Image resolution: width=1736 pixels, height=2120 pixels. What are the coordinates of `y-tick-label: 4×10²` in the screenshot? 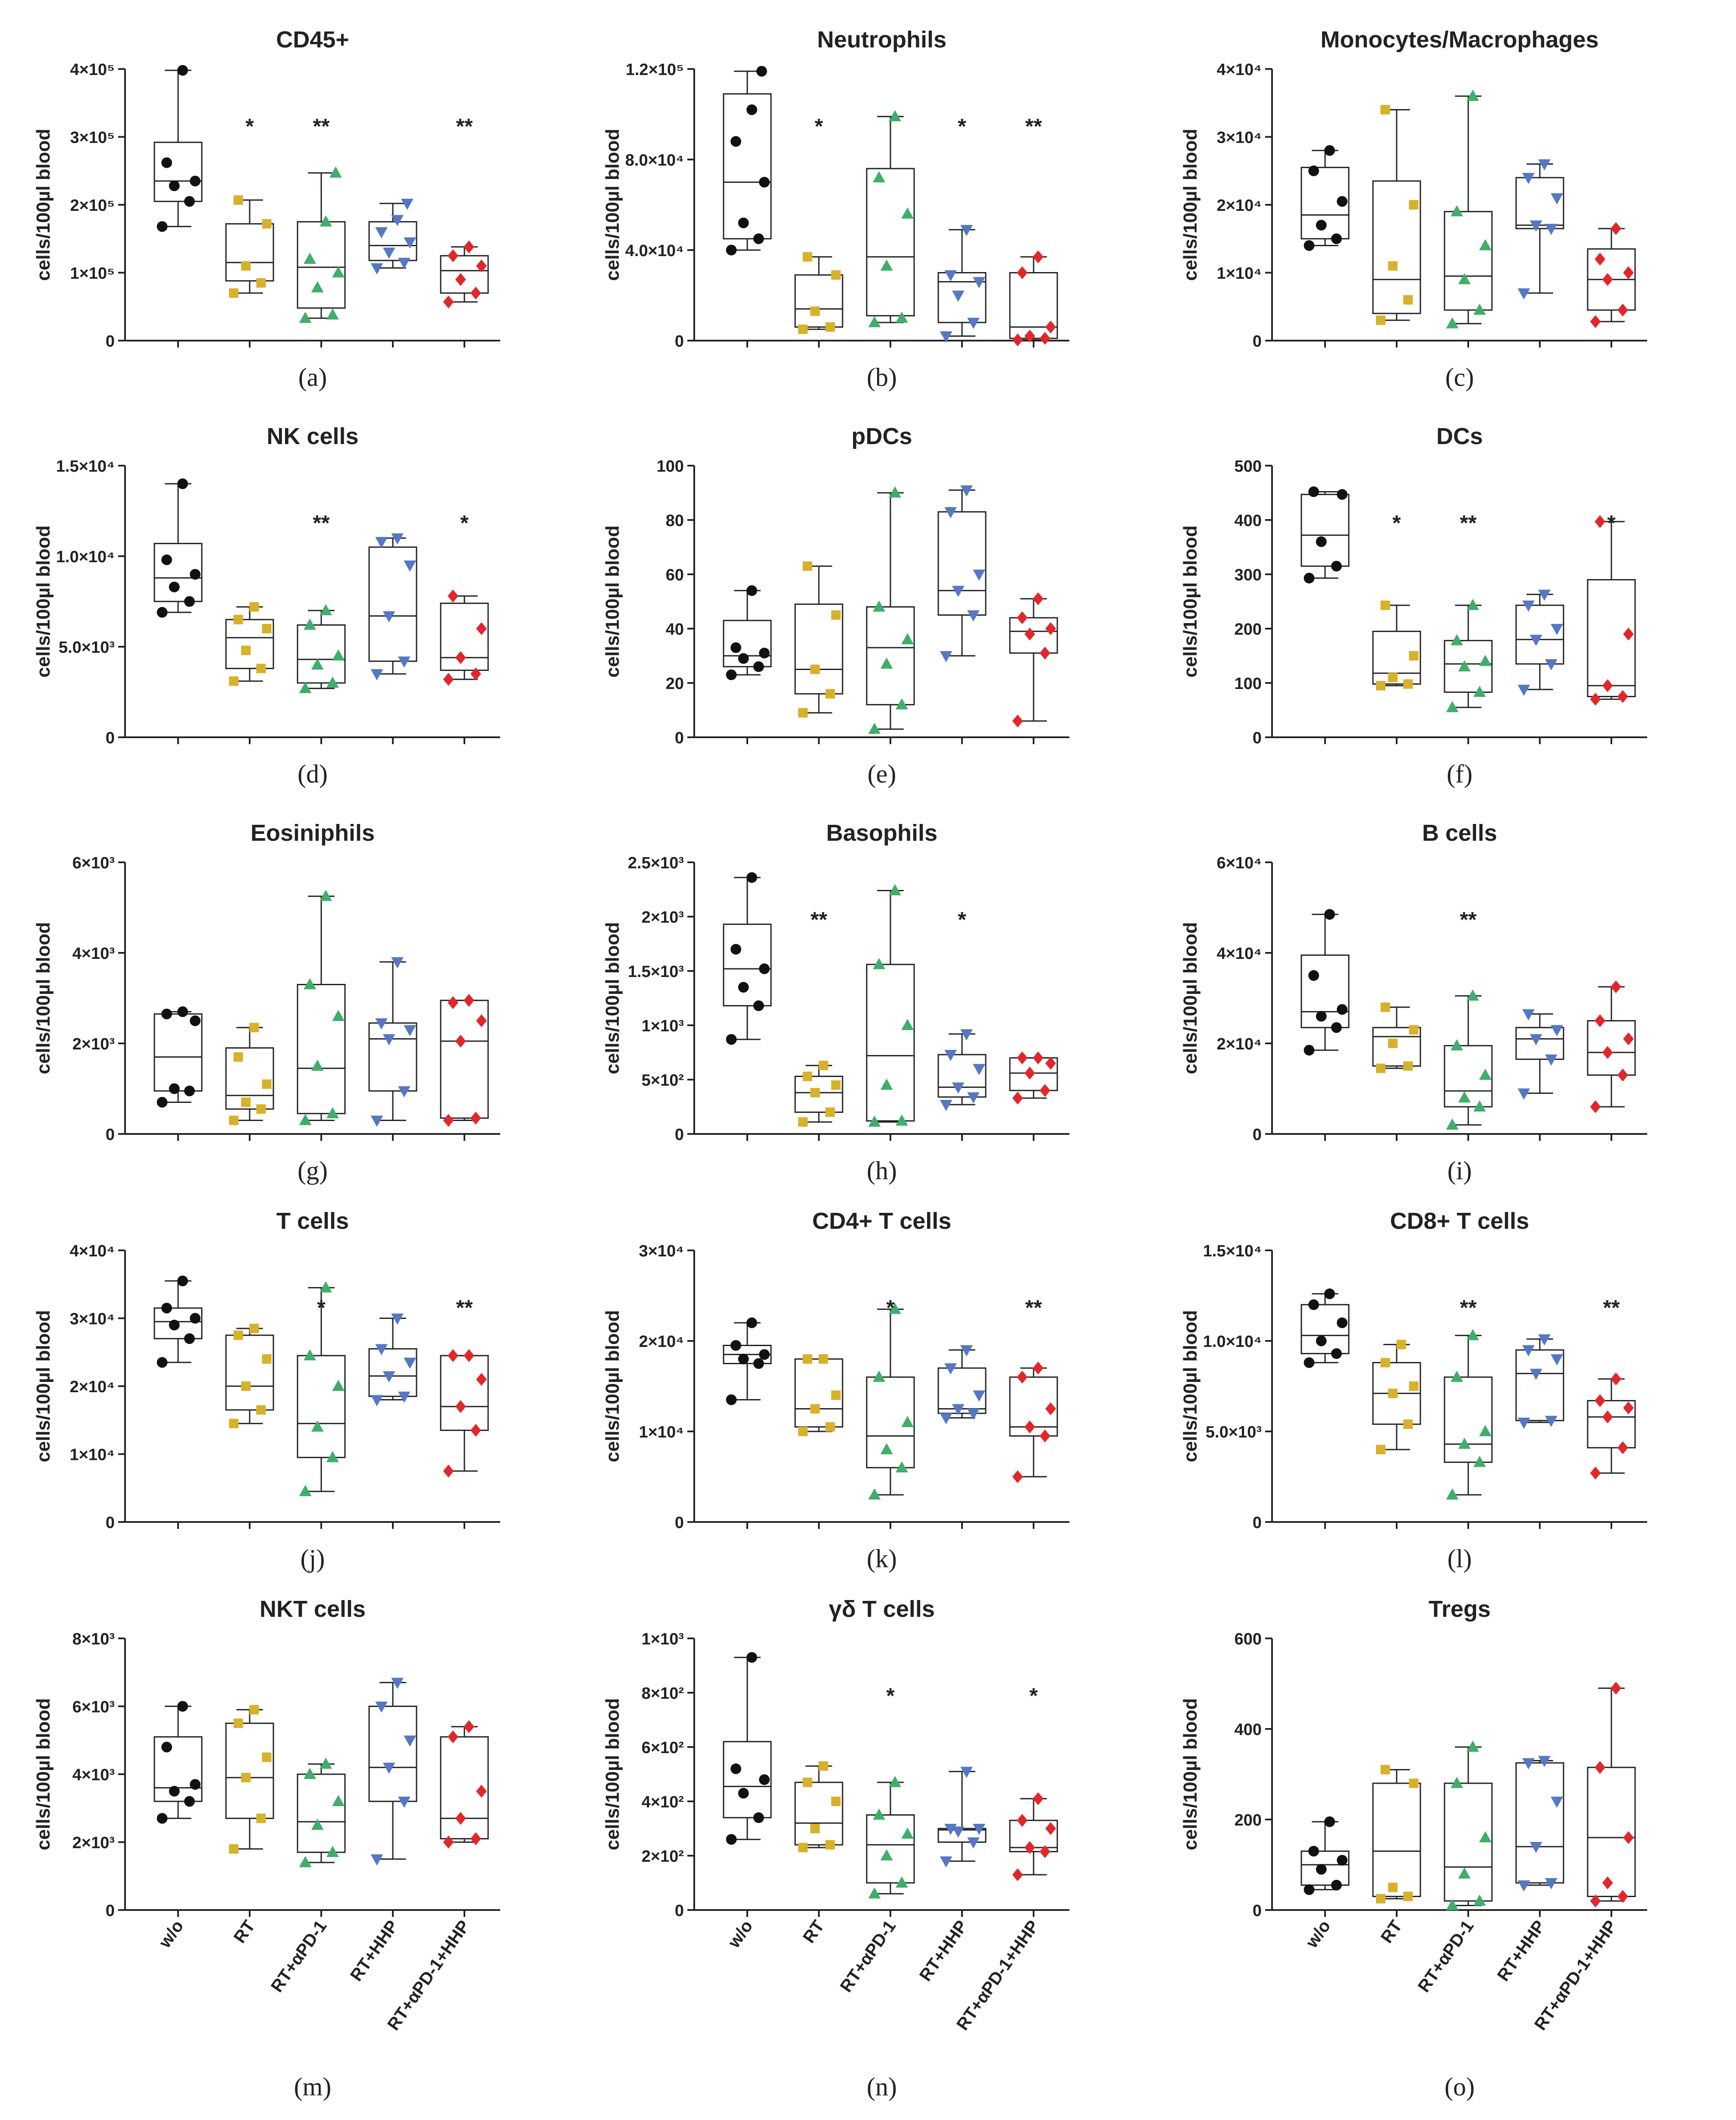 It's located at (663, 1802).